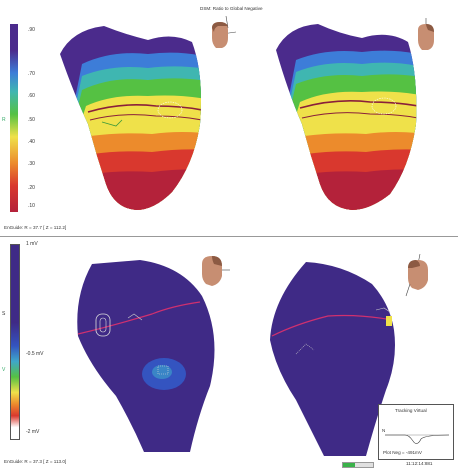  What do you see at coordinates (399, 465) in the screenshot?
I see `status-bar: 11:12:14:881` at bounding box center [399, 465].